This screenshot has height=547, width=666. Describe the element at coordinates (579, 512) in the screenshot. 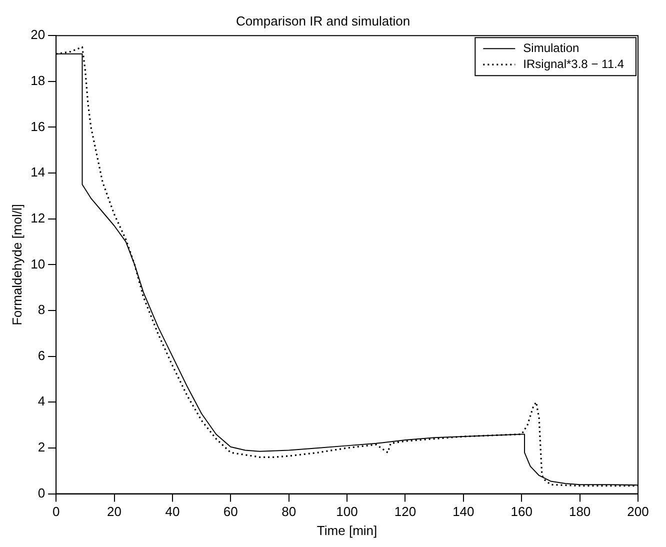

I see `x-tick-label: 180` at that location.